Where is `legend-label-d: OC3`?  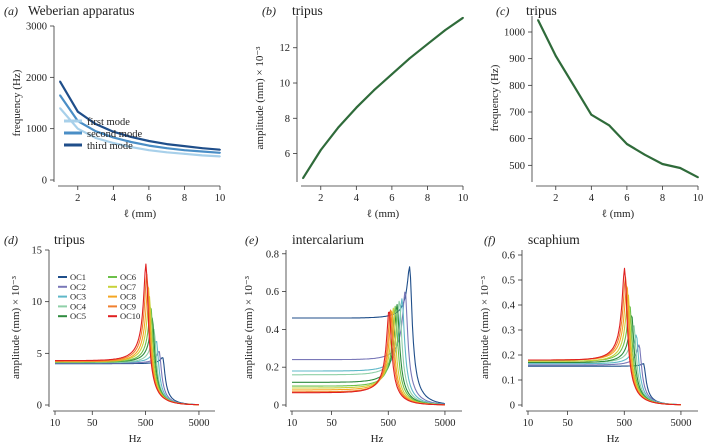 legend-label-d: OC3 is located at coordinates (78, 297).